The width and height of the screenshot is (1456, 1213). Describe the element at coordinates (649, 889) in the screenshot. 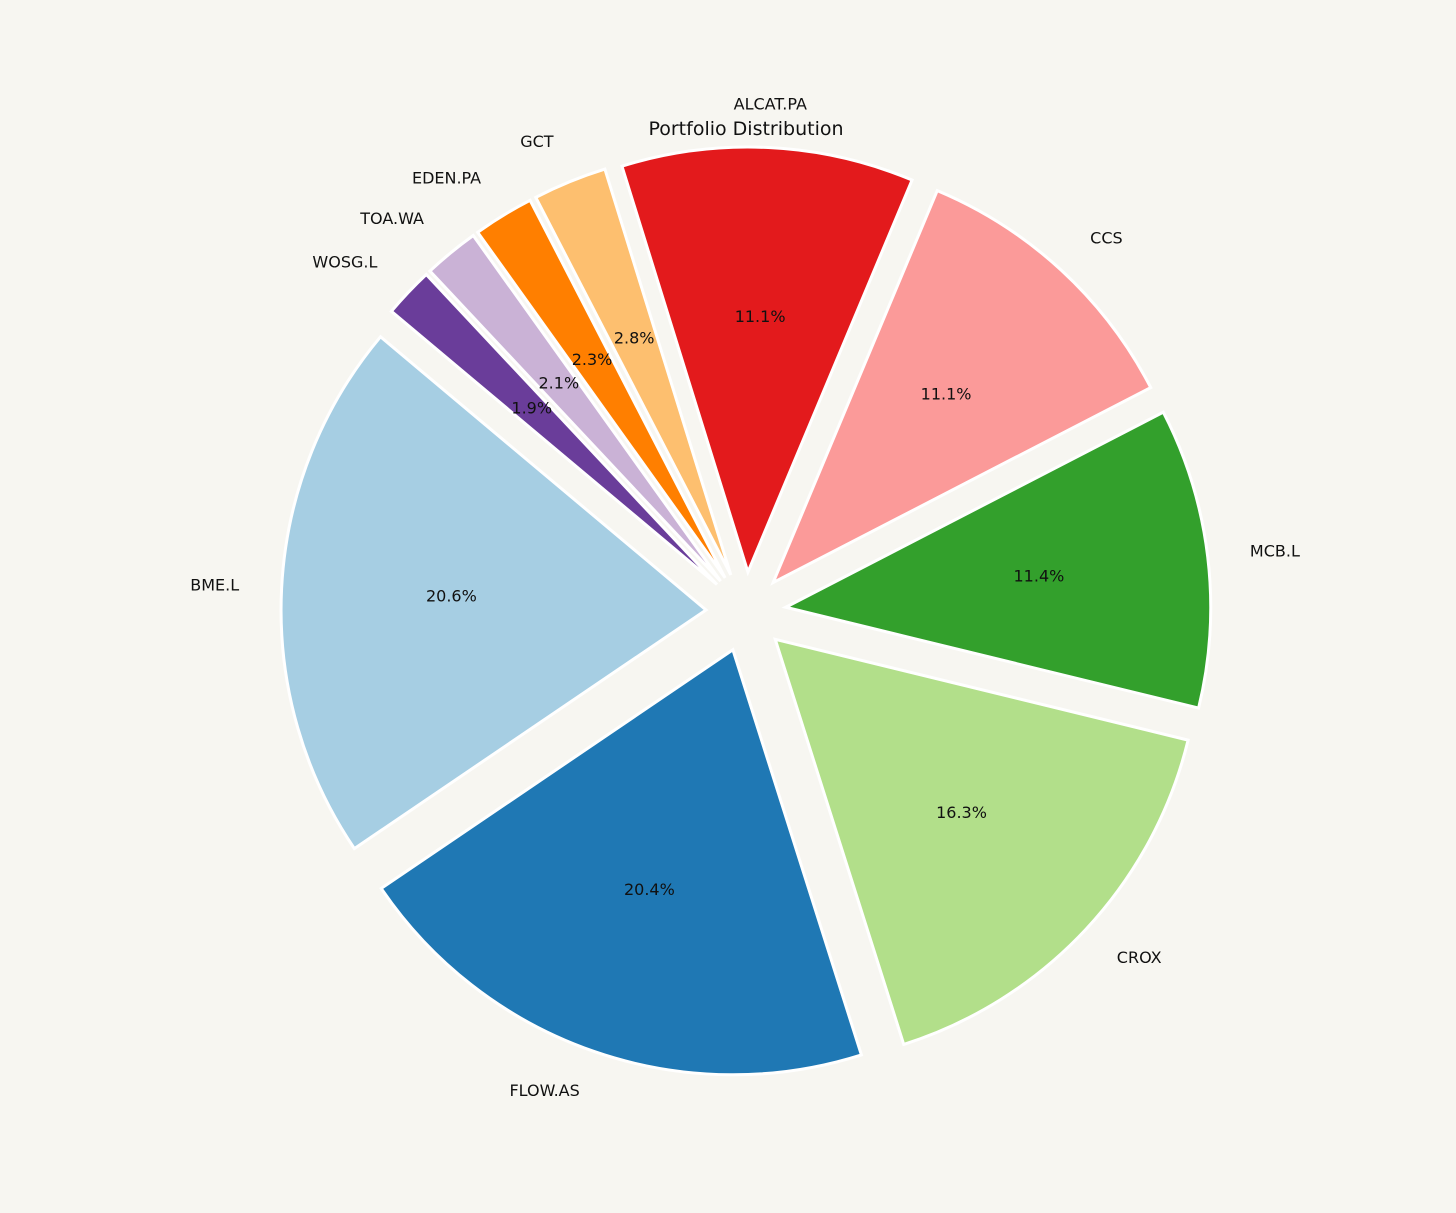

I see `pct-label-flow-as: 20.4%` at that location.